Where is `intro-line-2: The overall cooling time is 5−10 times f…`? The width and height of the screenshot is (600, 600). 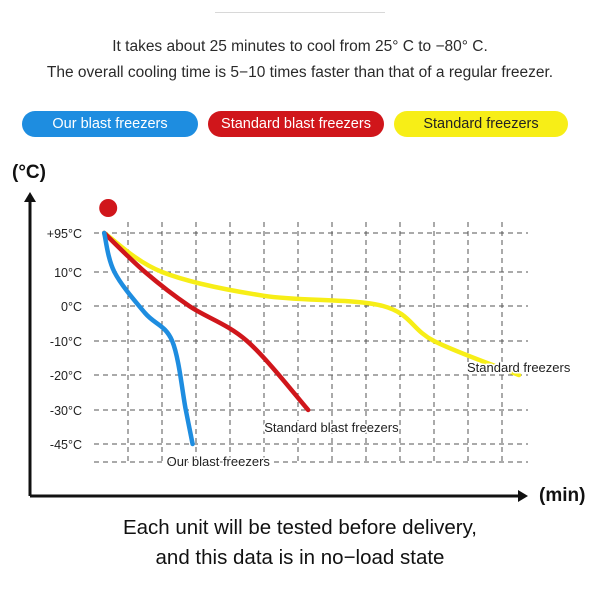 intro-line-2: The overall cooling time is 5−10 times f… is located at coordinates (300, 72).